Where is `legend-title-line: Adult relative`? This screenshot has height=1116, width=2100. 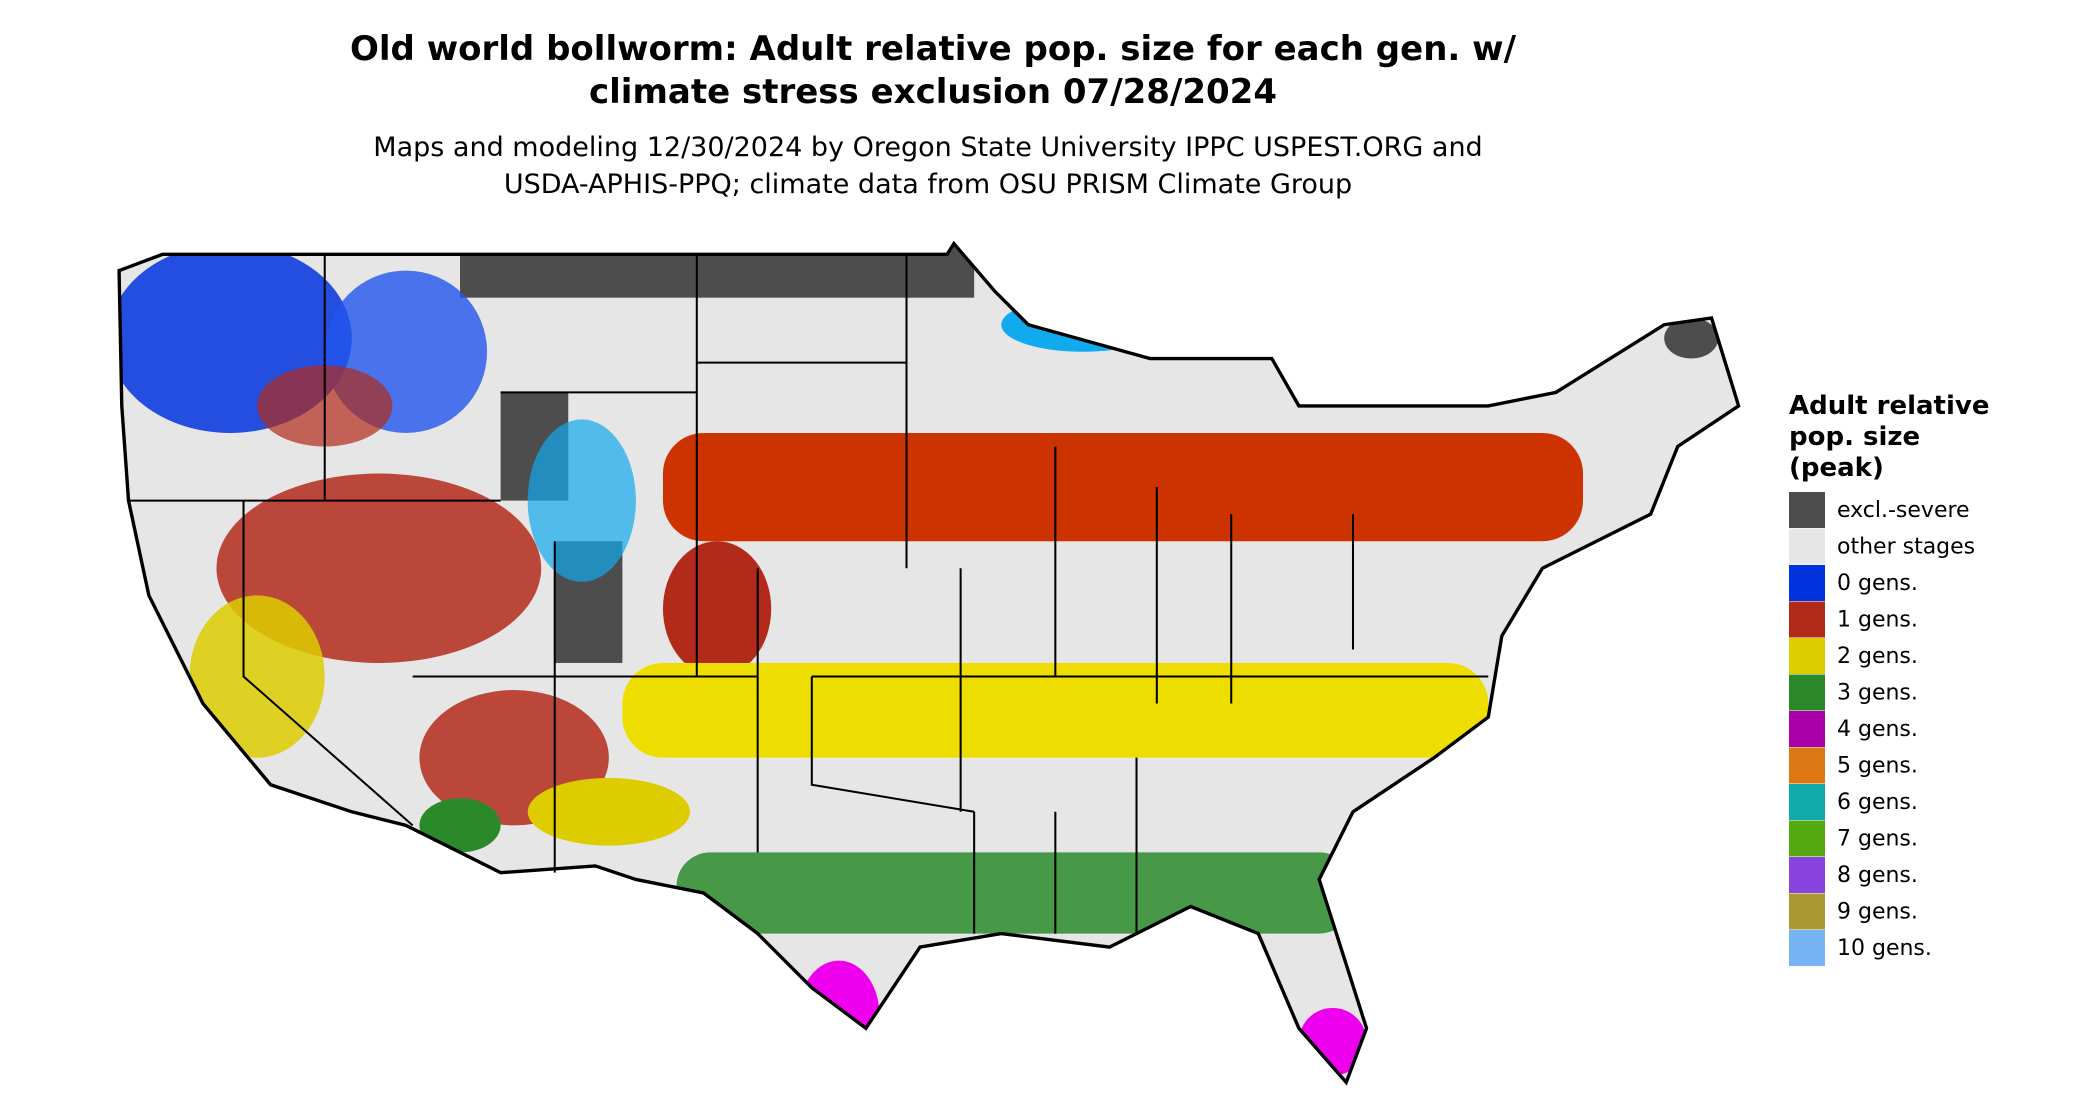 legend-title-line: Adult relative is located at coordinates (1889, 406).